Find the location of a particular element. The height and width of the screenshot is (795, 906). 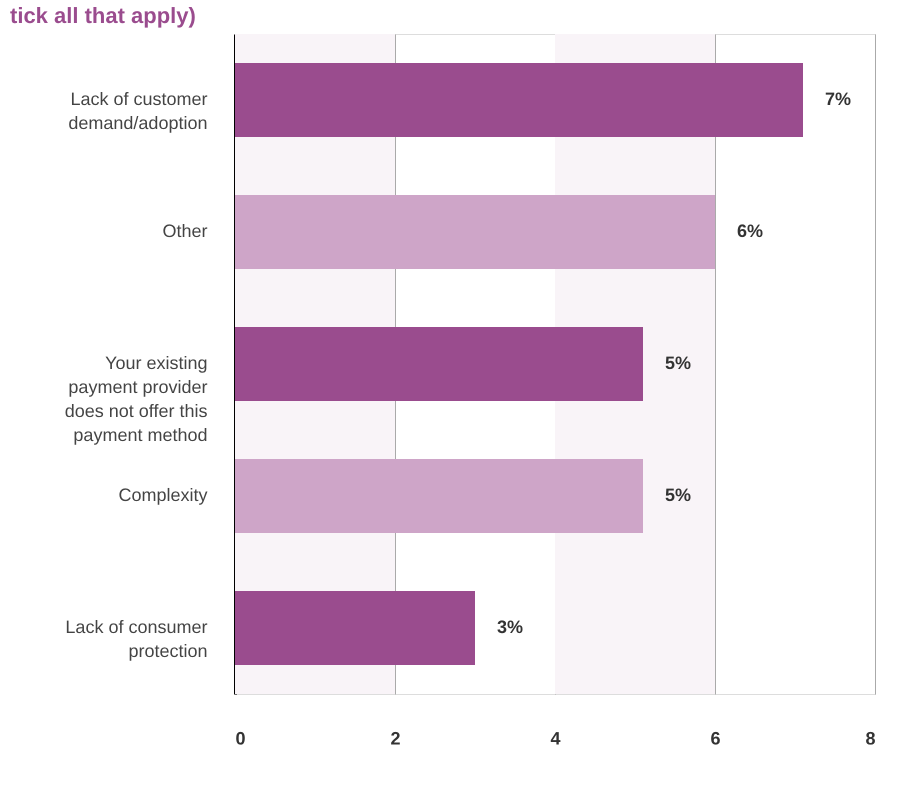

x-tick-label: 8 is located at coordinates (870, 738).